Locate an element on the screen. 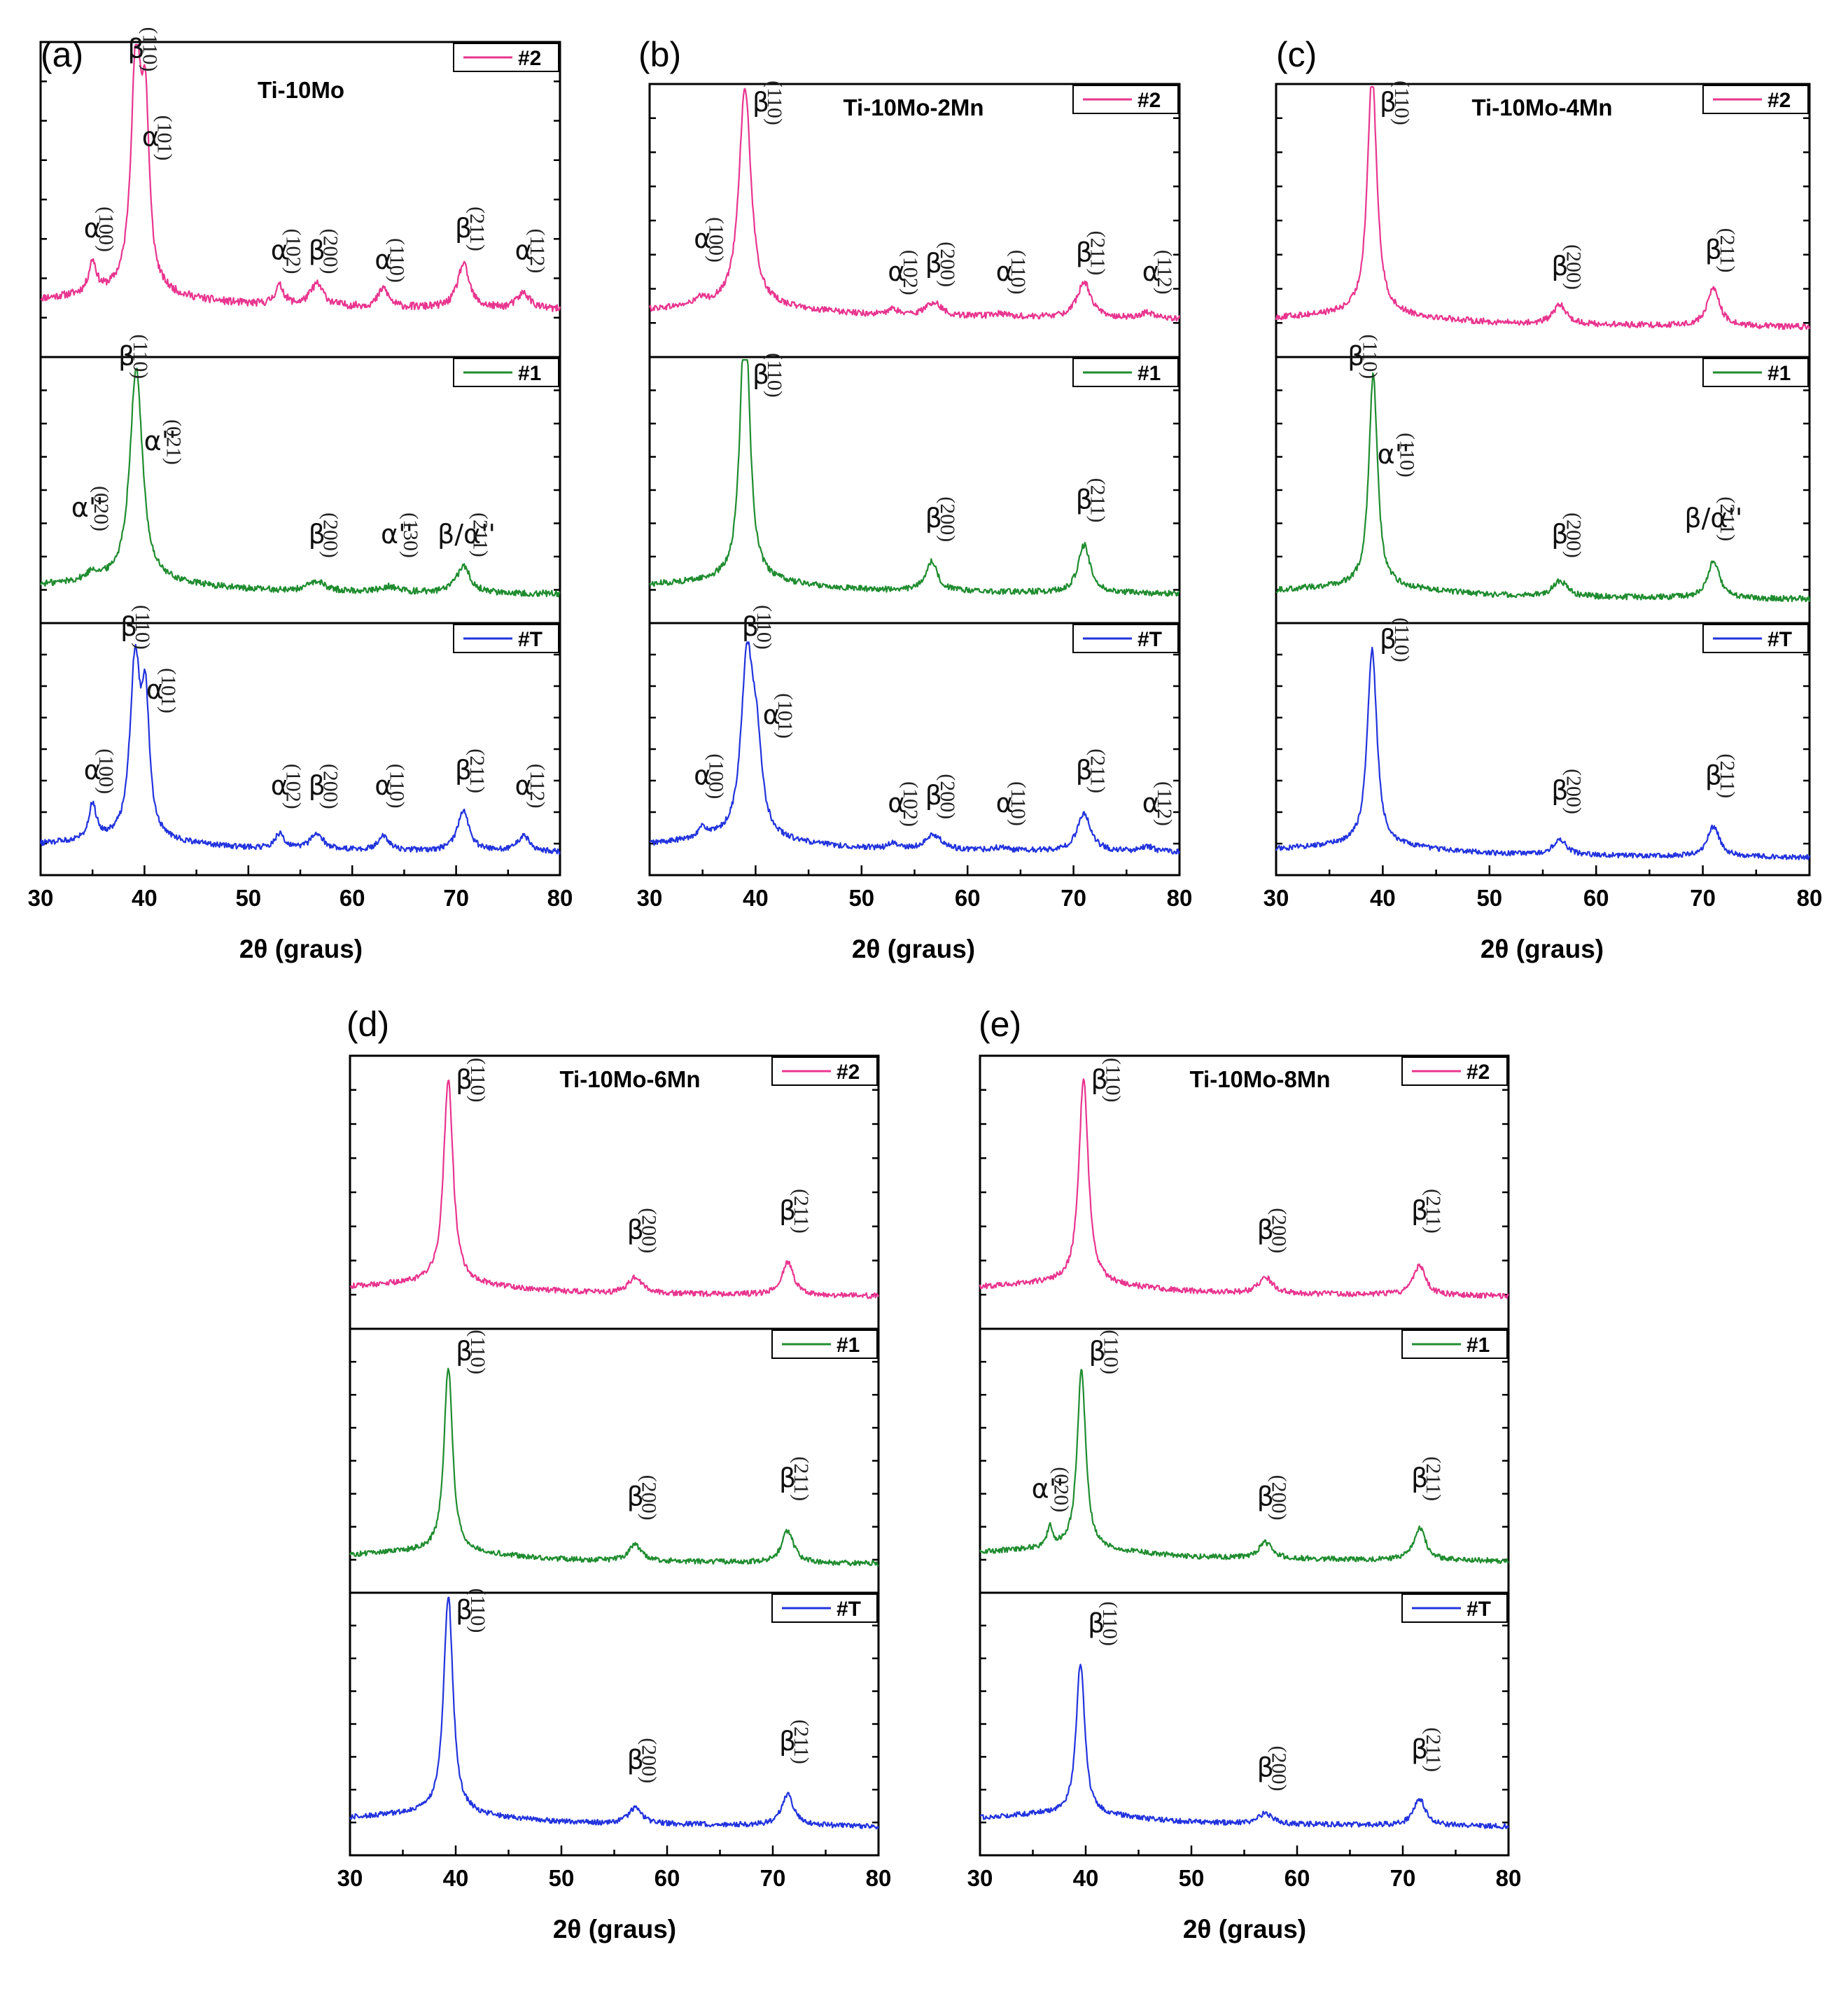 The height and width of the screenshot is (1996, 1848). peak-phase-label: β/α'' is located at coordinates (1713, 518).